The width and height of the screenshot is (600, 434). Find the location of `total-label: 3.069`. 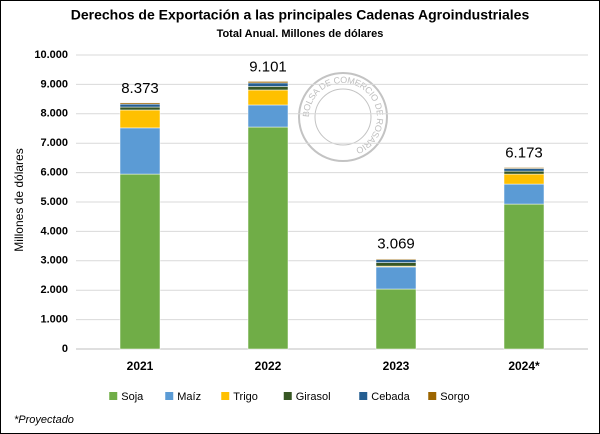

total-label: 3.069 is located at coordinates (396, 244).